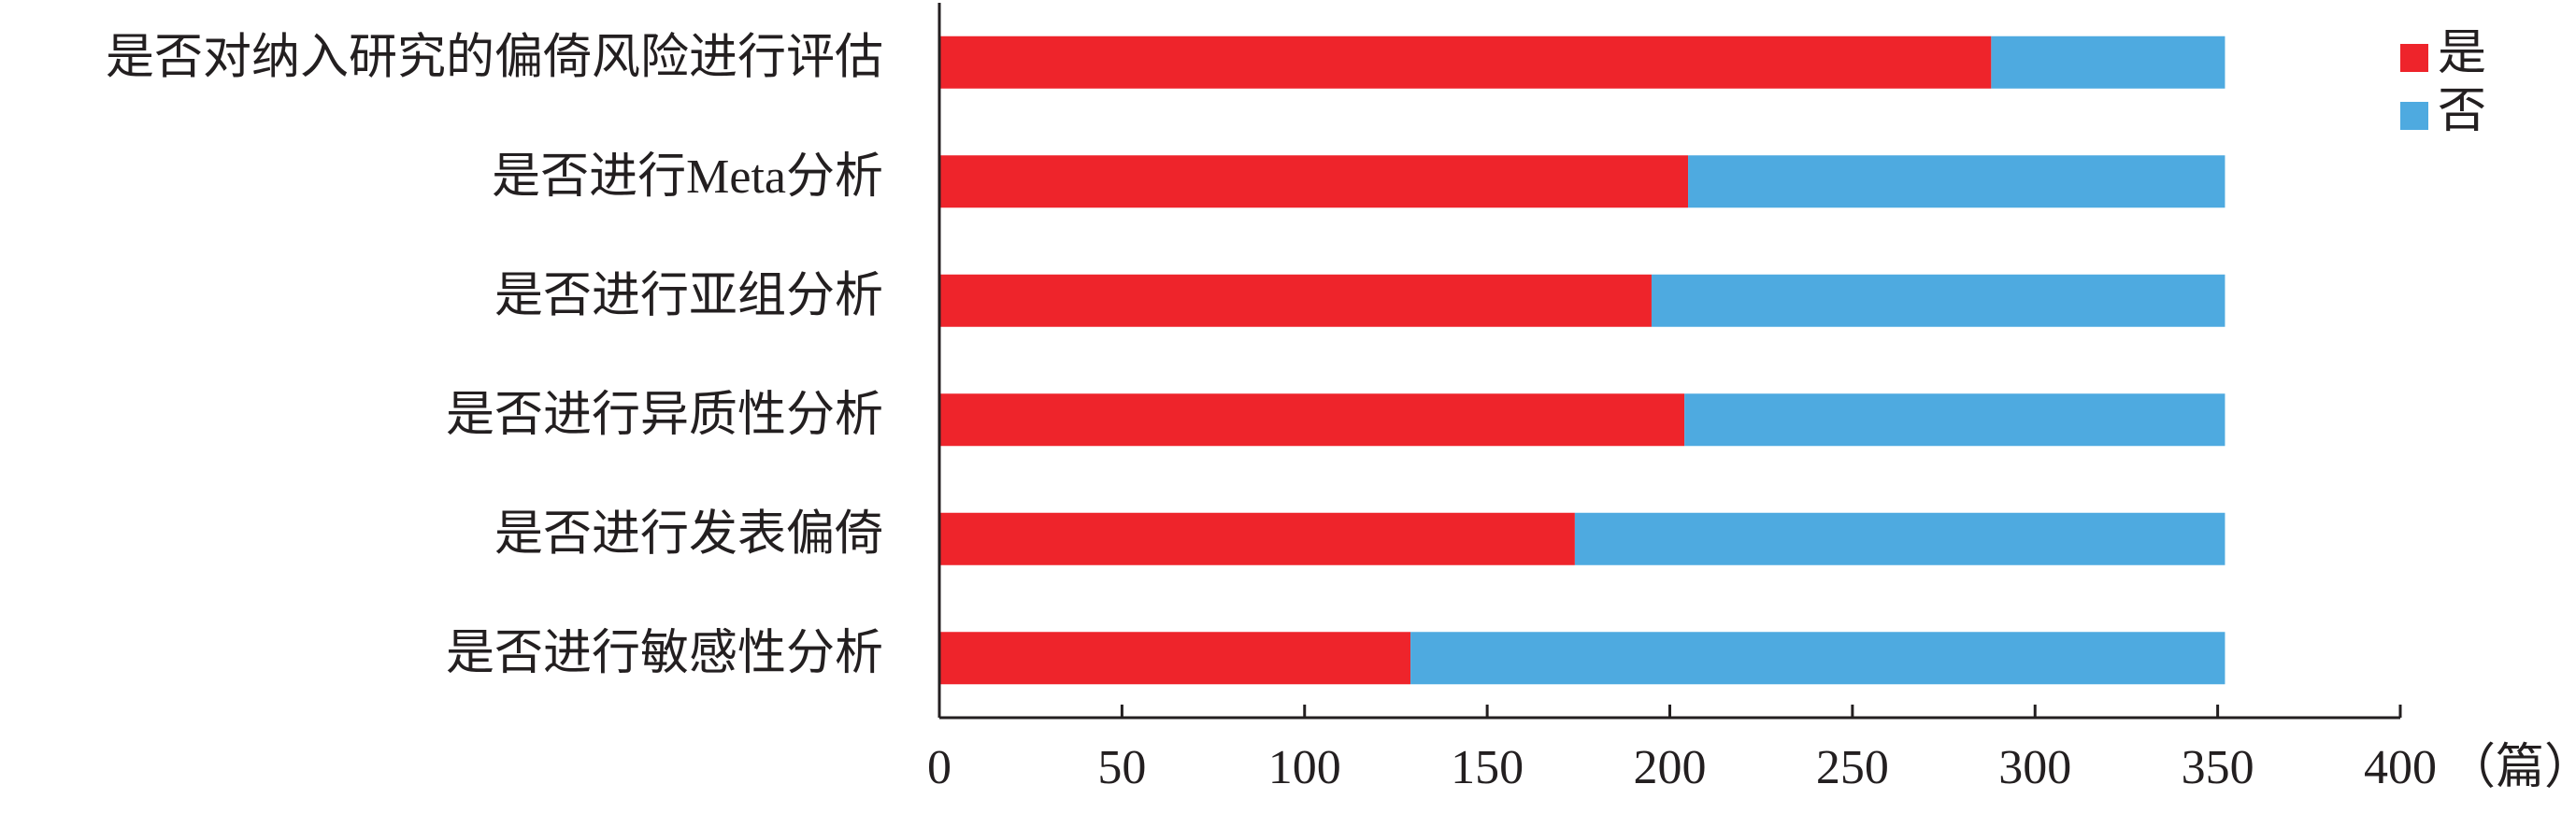  I want to click on x-tick-label: 50, so click(1121, 767).